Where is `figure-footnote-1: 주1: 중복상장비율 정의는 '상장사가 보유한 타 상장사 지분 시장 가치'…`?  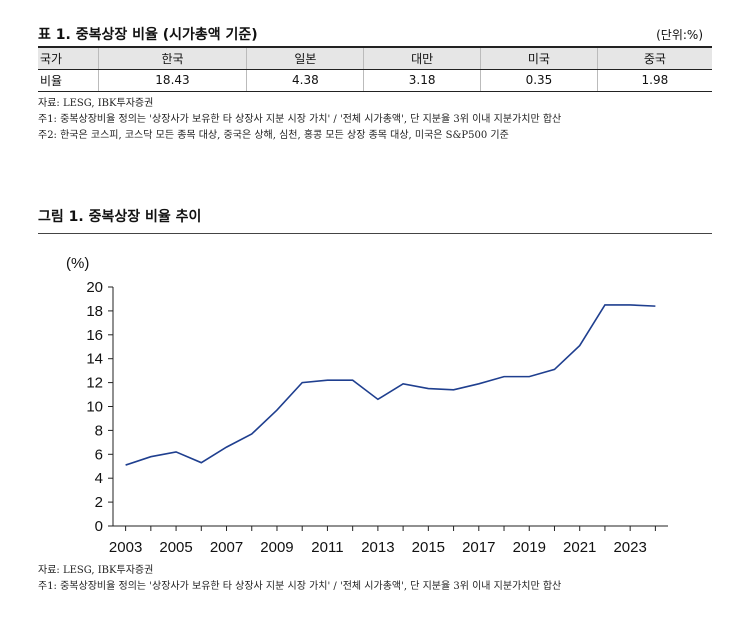
figure-footnote-1: 주1: 중복상장비율 정의는 '상장사가 보유한 타 상장사 지분 시장 가치'… is located at coordinates (300, 586).